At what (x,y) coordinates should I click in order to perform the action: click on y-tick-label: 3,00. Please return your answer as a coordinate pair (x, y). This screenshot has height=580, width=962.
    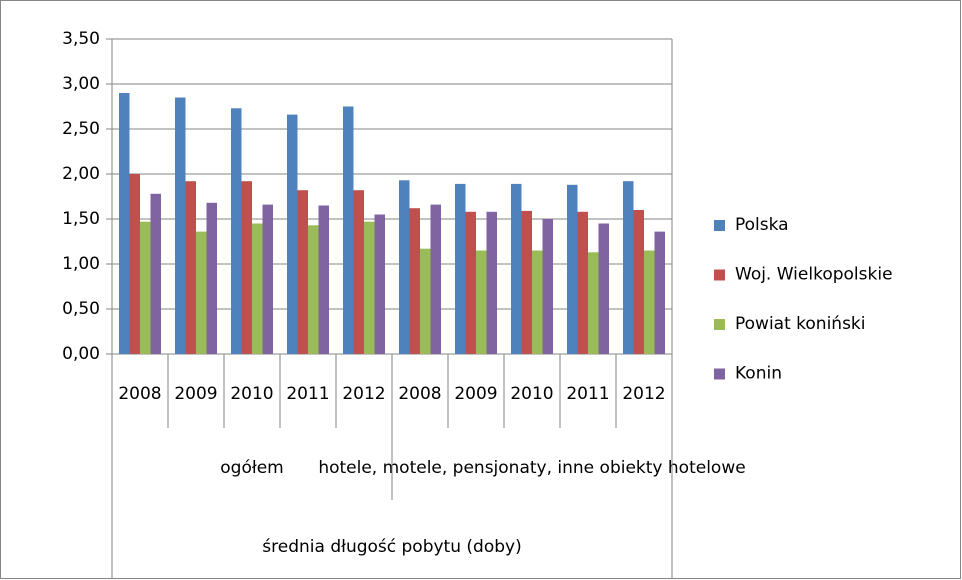
    Looking at the image, I should click on (81, 84).